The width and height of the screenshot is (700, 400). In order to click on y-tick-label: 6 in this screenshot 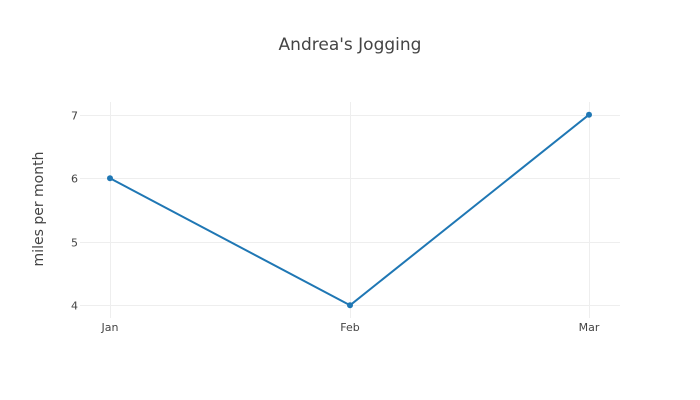, I will do `click(74, 179)`.